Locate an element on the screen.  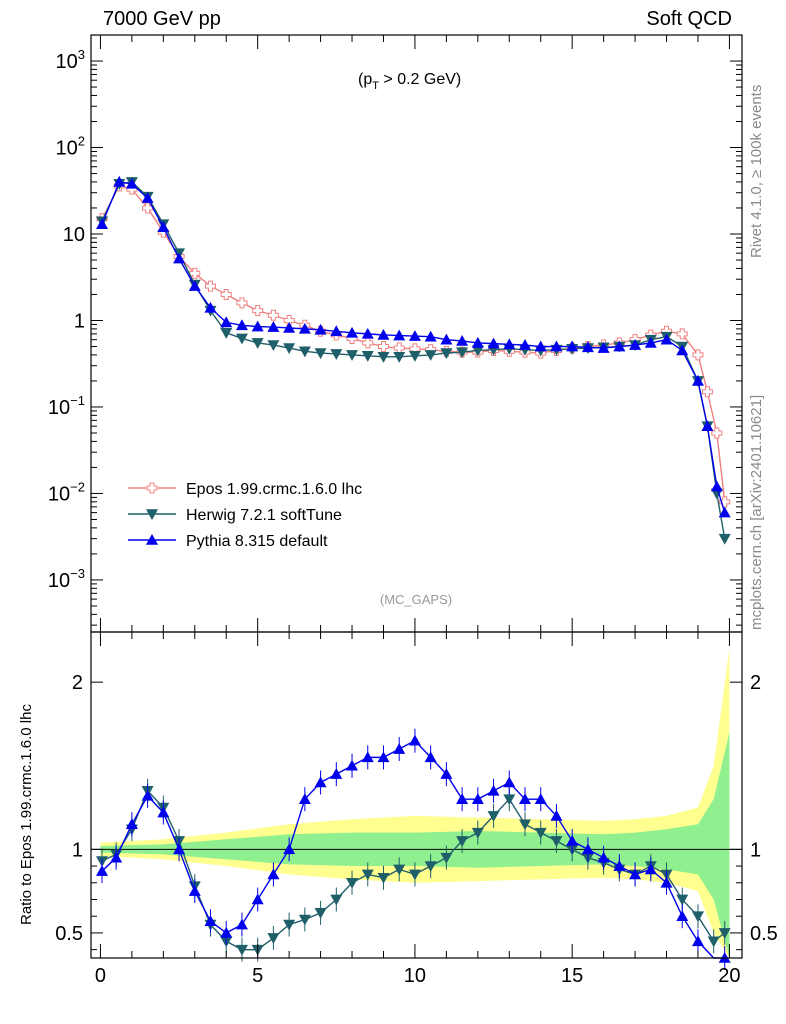
mc-analysis-tag: (MC_GAPS) is located at coordinates (416, 599).